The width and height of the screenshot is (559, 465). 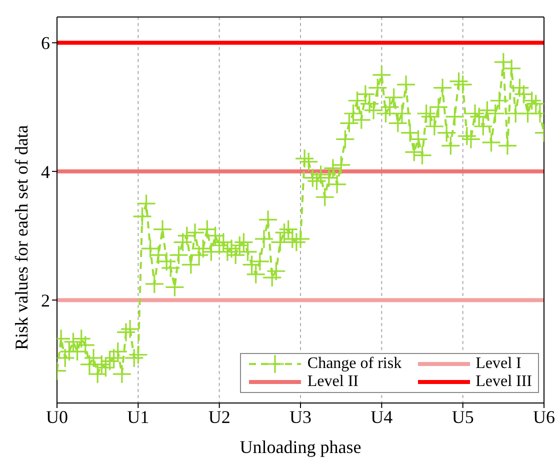 What do you see at coordinates (57, 416) in the screenshot?
I see `x-tick-label: U0` at bounding box center [57, 416].